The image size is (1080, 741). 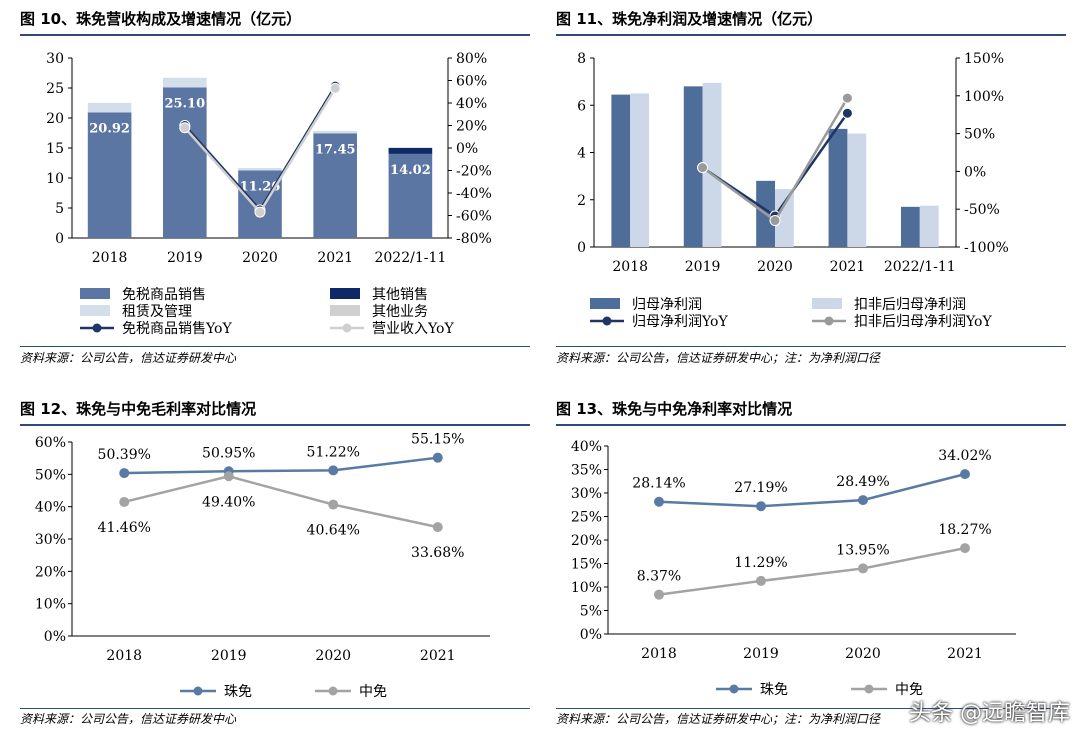 What do you see at coordinates (591, 635) in the screenshot?
I see `y-tick-label: 0%` at bounding box center [591, 635].